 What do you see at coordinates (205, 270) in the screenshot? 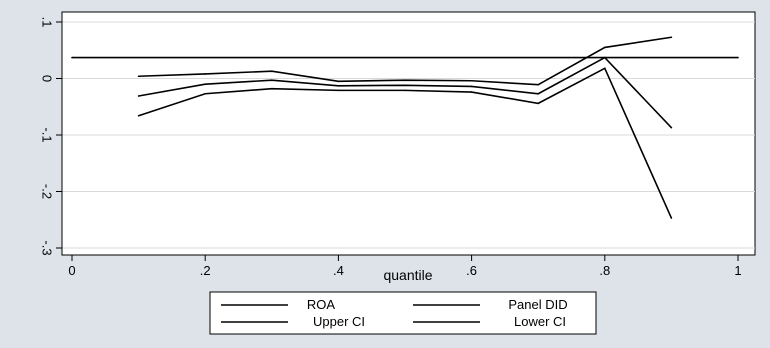
I see `x-tick-label: .2` at bounding box center [205, 270].